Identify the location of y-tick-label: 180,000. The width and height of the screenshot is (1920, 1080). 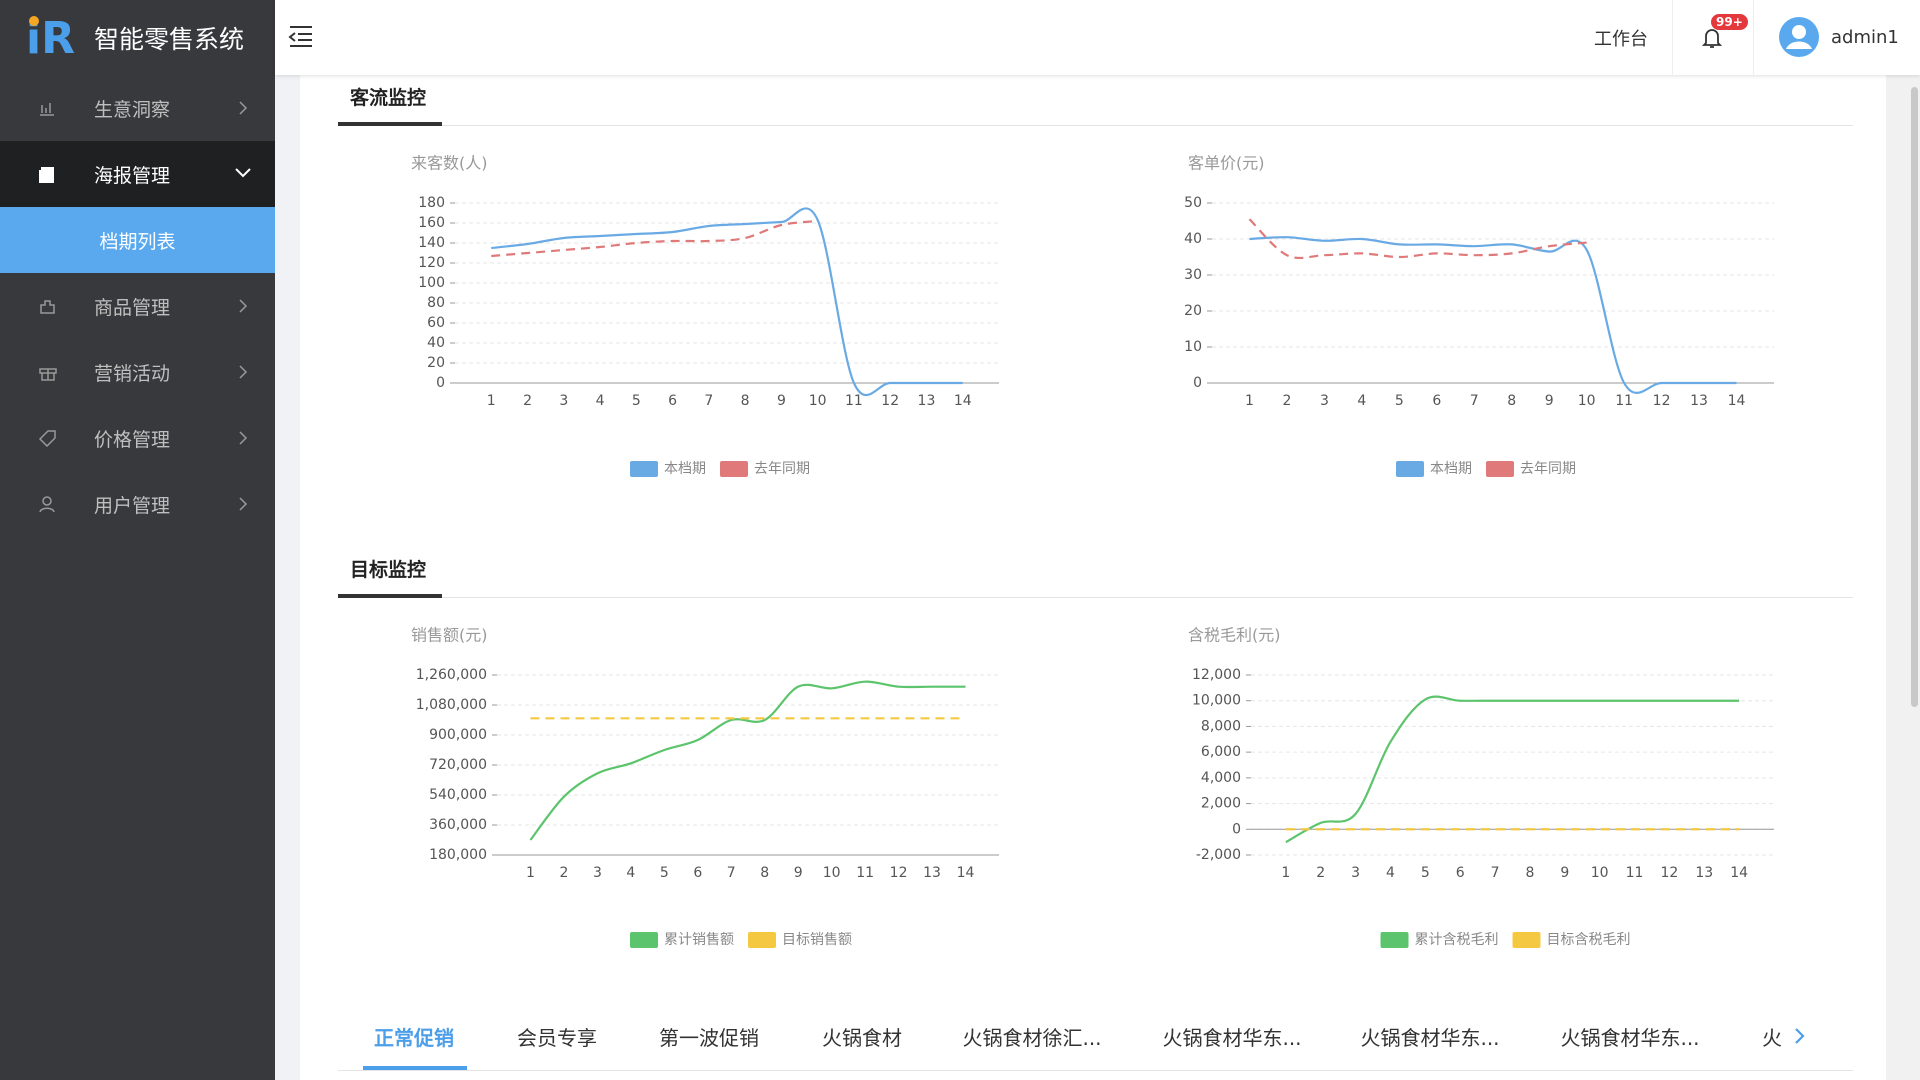
(458, 855).